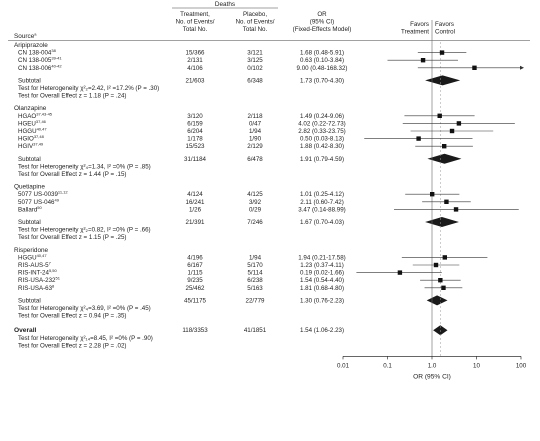  What do you see at coordinates (255, 209) in the screenshot?
I see `placebo-events: 0/29` at bounding box center [255, 209].